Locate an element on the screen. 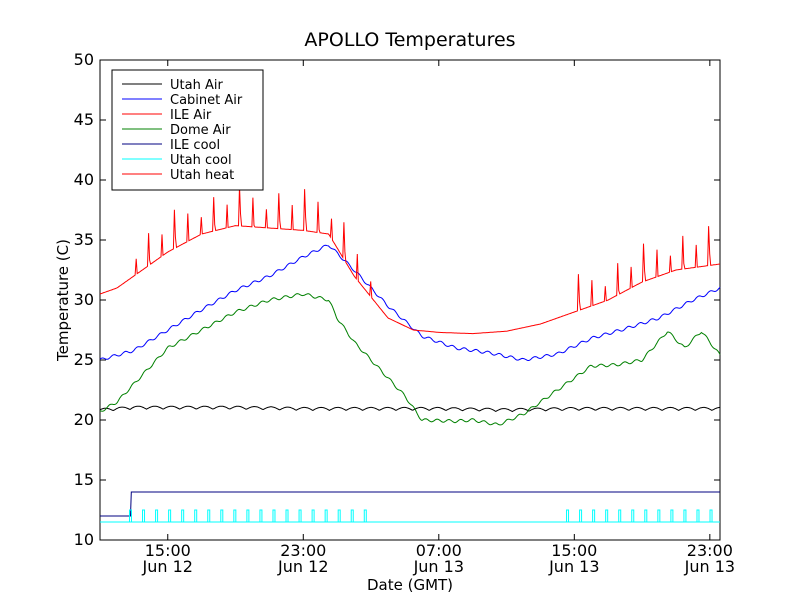 The image size is (800, 600). y-tick-label: 10 is located at coordinates (84, 539).